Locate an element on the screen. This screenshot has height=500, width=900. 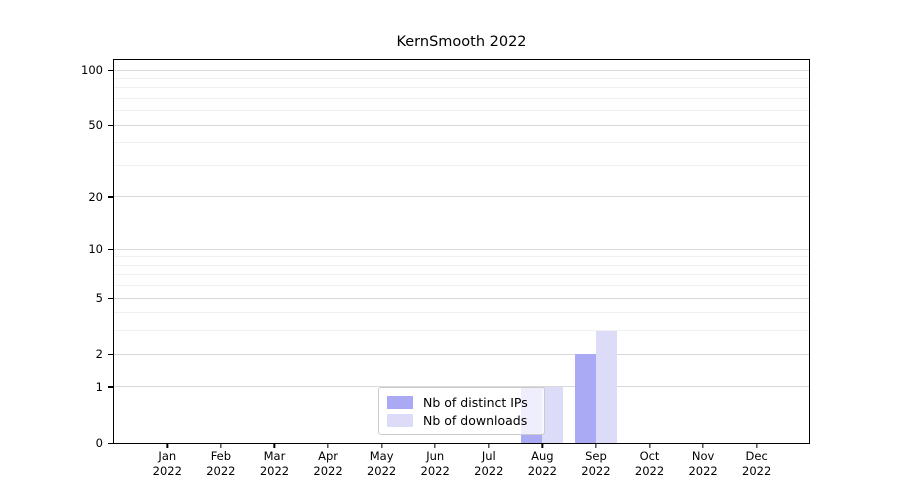
x-tick-label: Jun 2022 is located at coordinates (435, 464).